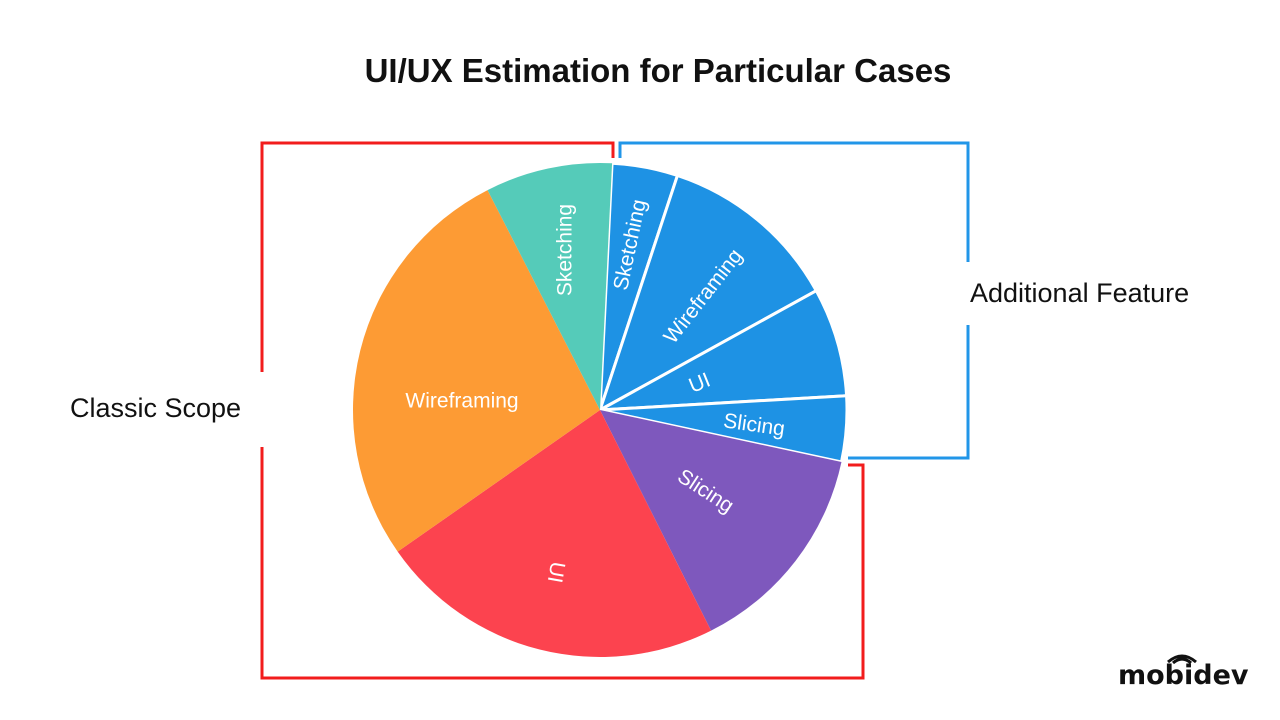  I want to click on additional-feature-bracket, so click(794, 300).